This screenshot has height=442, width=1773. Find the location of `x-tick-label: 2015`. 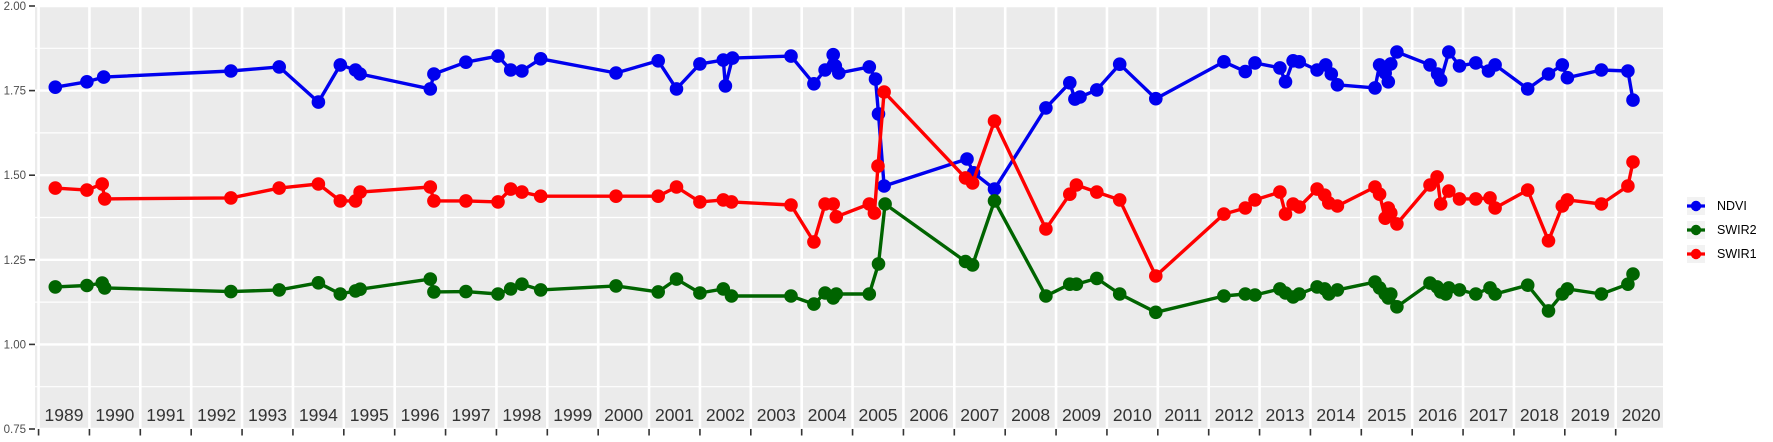

x-tick-label: 2015 is located at coordinates (1386, 415).